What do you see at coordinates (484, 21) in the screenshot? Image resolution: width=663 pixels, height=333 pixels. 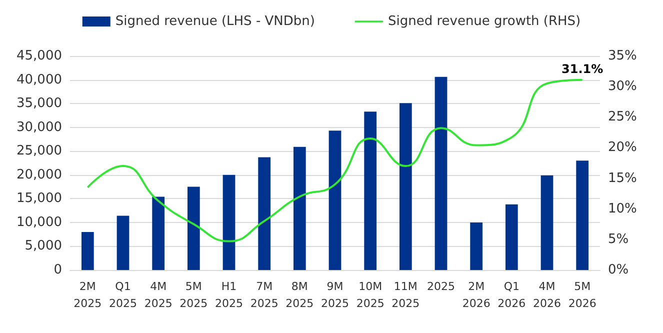 I see `legend-label: Signed revenue growth (RHS)` at bounding box center [484, 21].